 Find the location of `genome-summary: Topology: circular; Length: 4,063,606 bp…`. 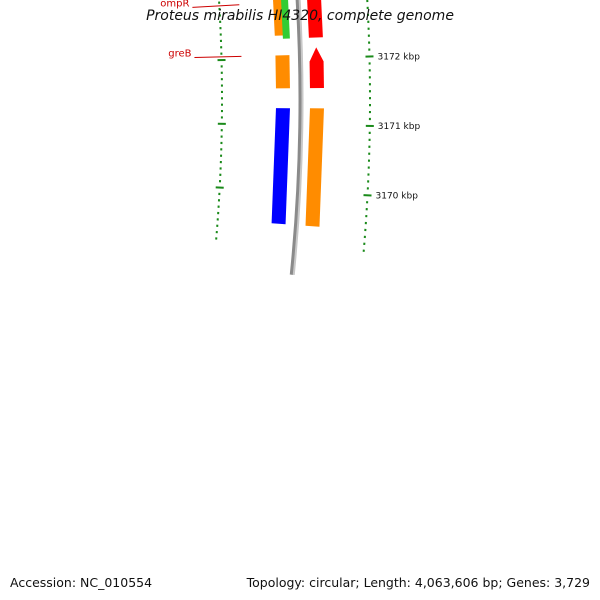

genome-summary: Topology: circular; Length: 4,063,606 bp… is located at coordinates (418, 582).